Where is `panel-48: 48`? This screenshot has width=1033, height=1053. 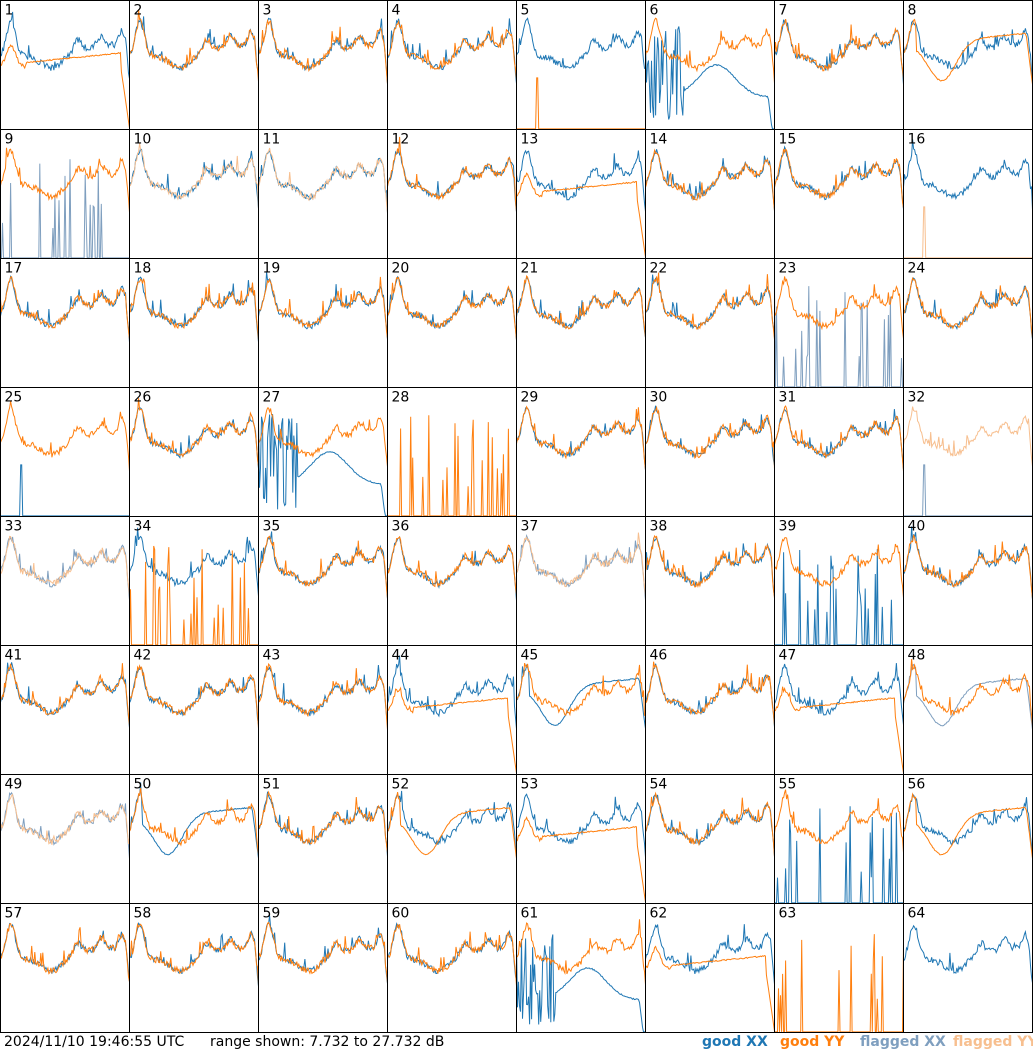
panel-48: 48 is located at coordinates (968, 710).